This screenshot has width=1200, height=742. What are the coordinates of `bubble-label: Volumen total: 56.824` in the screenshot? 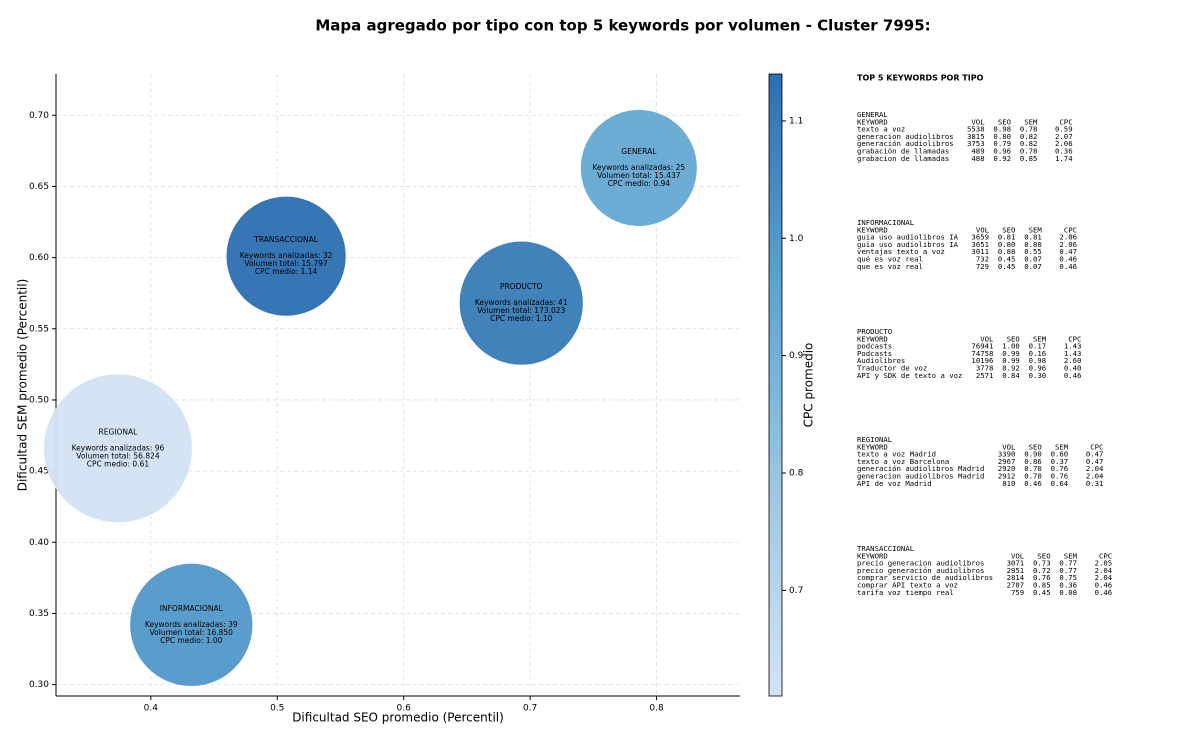 It's located at (118, 455).